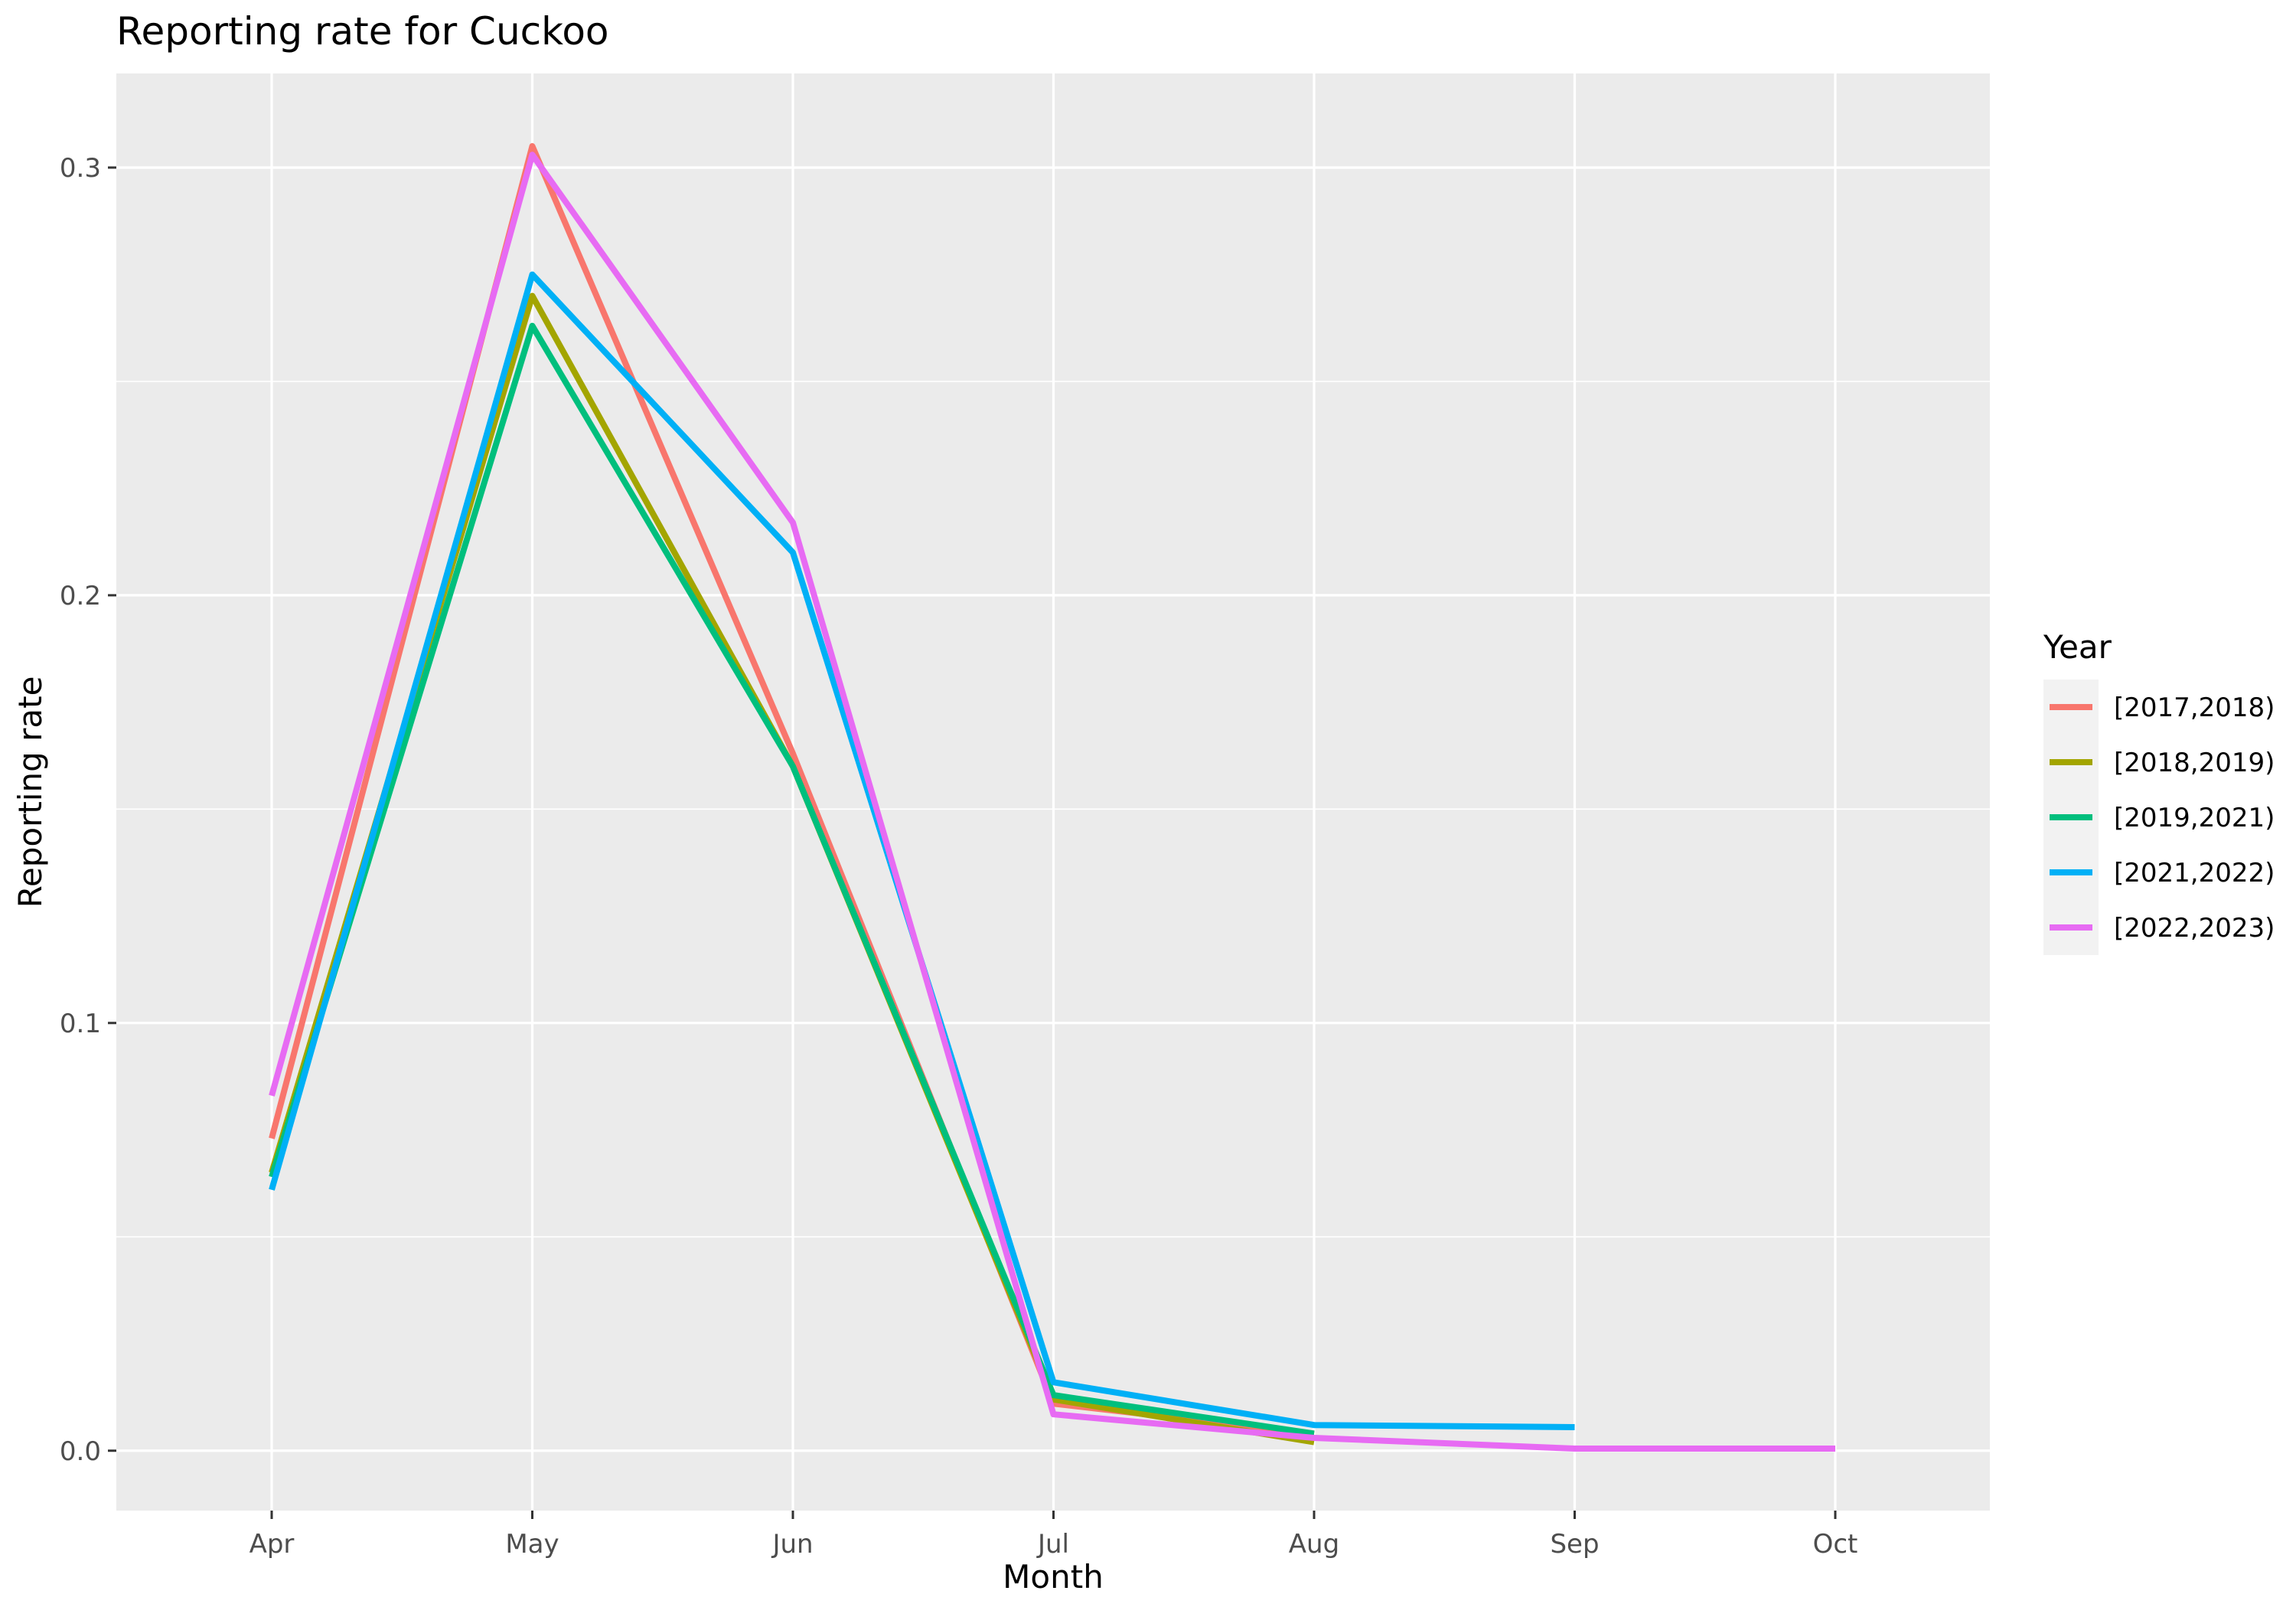 Image resolution: width=2296 pixels, height=1607 pixels. What do you see at coordinates (80, 168) in the screenshot?
I see `y-tick-label: 0.3` at bounding box center [80, 168].